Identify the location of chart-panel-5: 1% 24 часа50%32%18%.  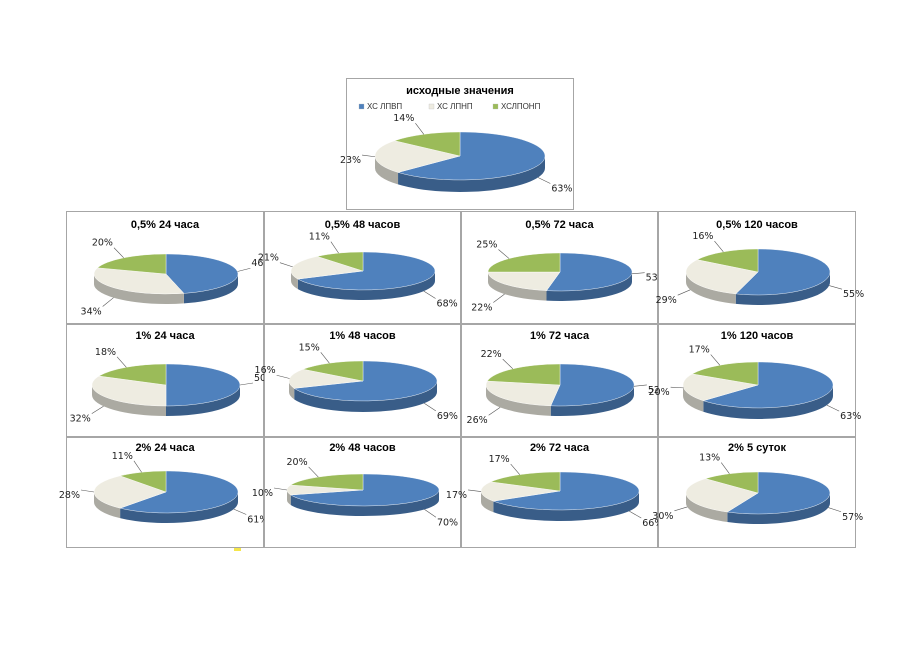
(170, 380).